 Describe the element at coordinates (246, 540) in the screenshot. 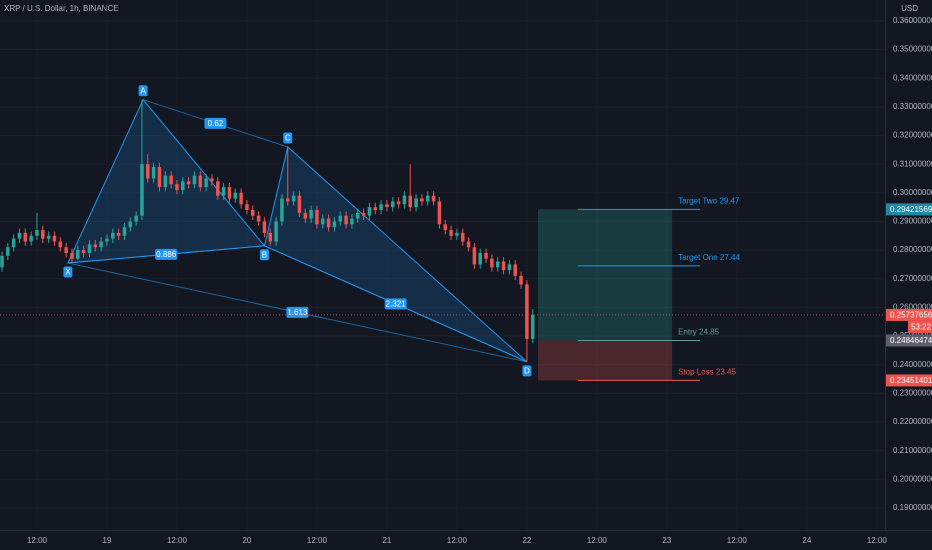

I see `x-tick-label: 20` at that location.